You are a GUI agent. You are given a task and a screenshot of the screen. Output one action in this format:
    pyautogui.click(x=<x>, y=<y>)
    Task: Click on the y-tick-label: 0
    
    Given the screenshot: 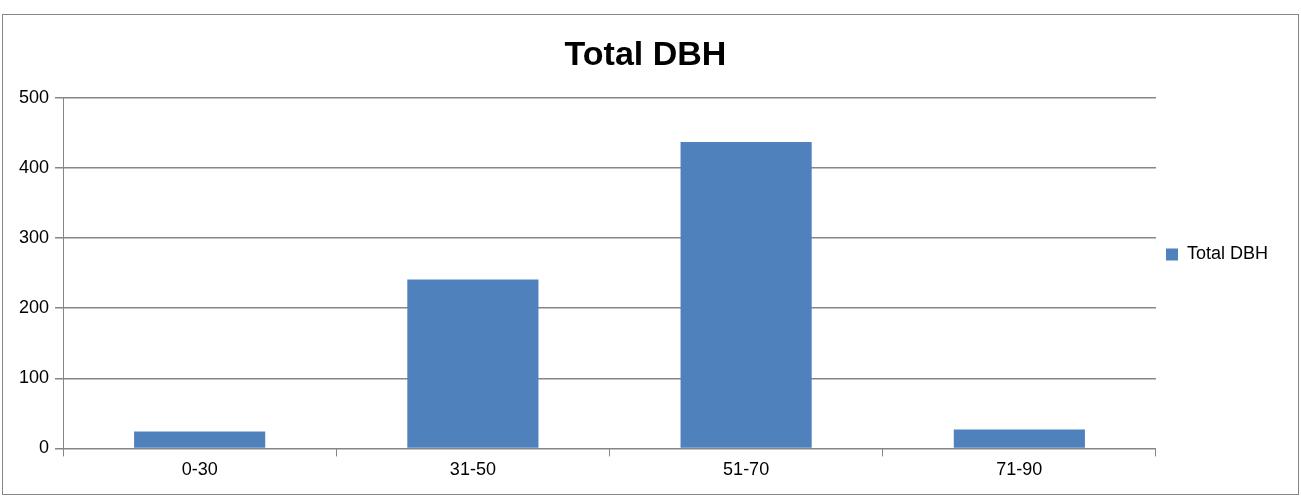 What is the action you would take?
    pyautogui.click(x=44, y=447)
    